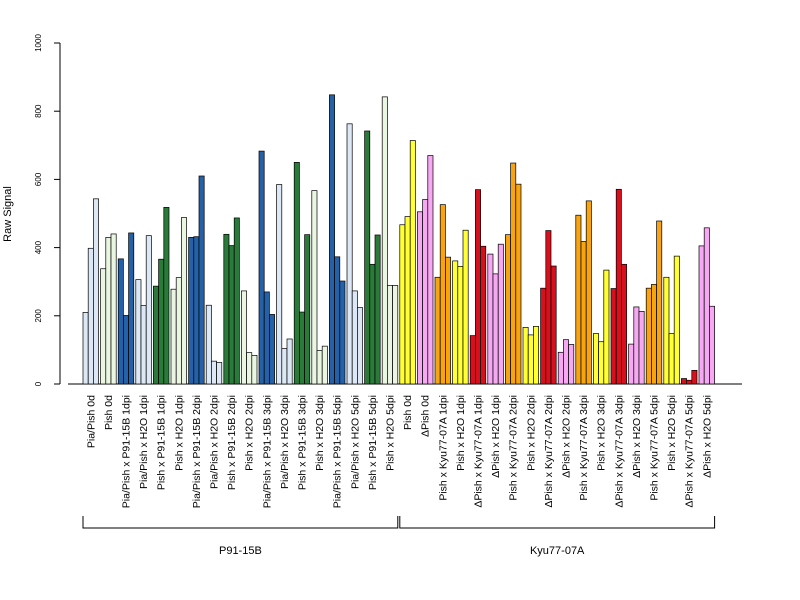 The height and width of the screenshot is (600, 800). What do you see at coordinates (8, 214) in the screenshot?
I see `y-axis-label: Raw Signal` at bounding box center [8, 214].